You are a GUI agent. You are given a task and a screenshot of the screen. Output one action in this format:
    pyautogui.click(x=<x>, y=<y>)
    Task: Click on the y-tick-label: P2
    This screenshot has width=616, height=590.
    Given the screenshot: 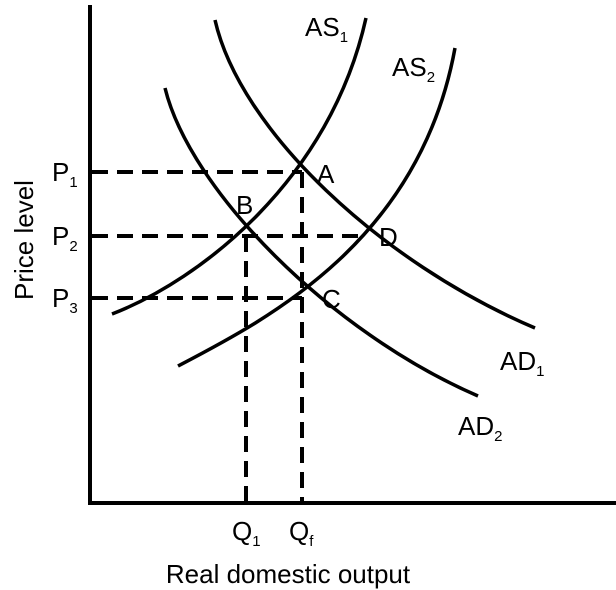 What is the action you would take?
    pyautogui.click(x=65, y=238)
    